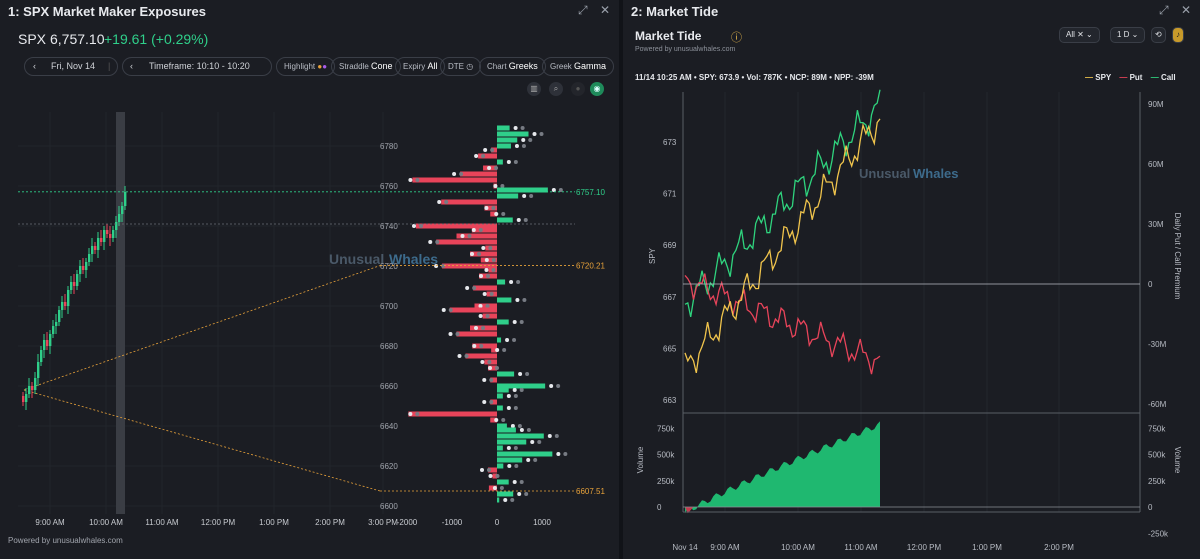  Describe the element at coordinates (854, 77) in the screenshot. I see `stat-npp: NPP: -39M` at that location.